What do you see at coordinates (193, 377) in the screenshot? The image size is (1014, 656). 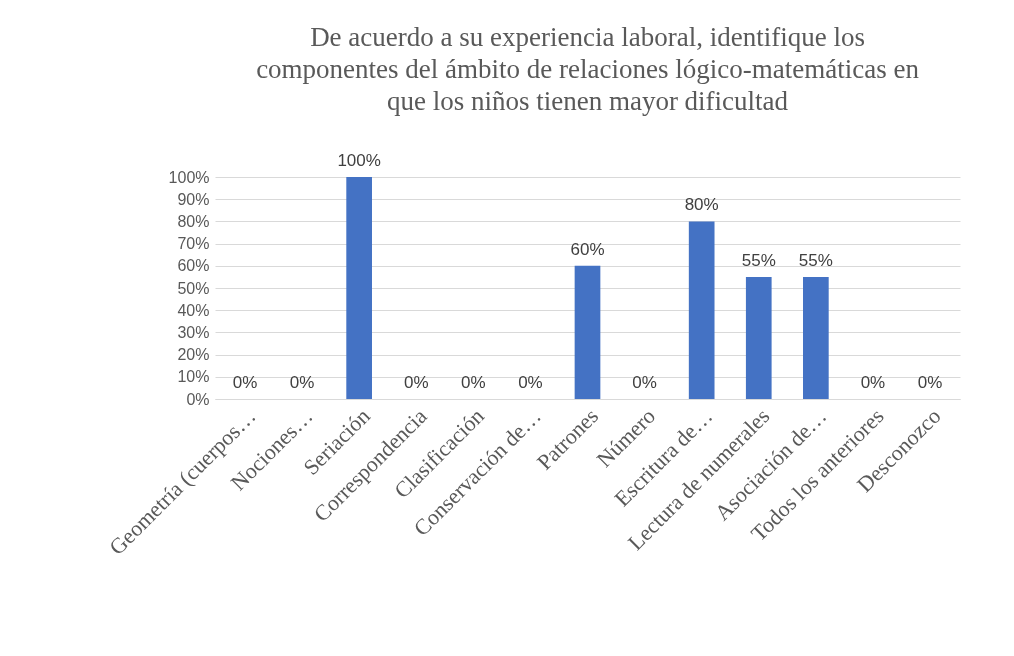 I see `y-tick-label: 10%` at bounding box center [193, 377].